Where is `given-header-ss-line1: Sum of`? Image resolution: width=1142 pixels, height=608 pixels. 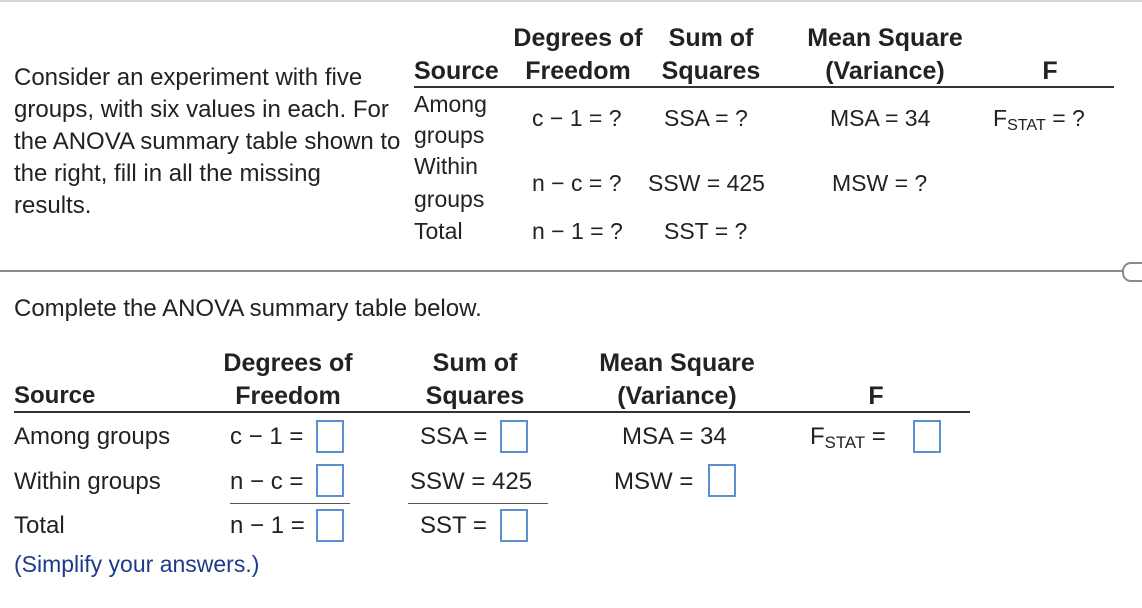
given-header-ss-line1: Sum of is located at coordinates (711, 38).